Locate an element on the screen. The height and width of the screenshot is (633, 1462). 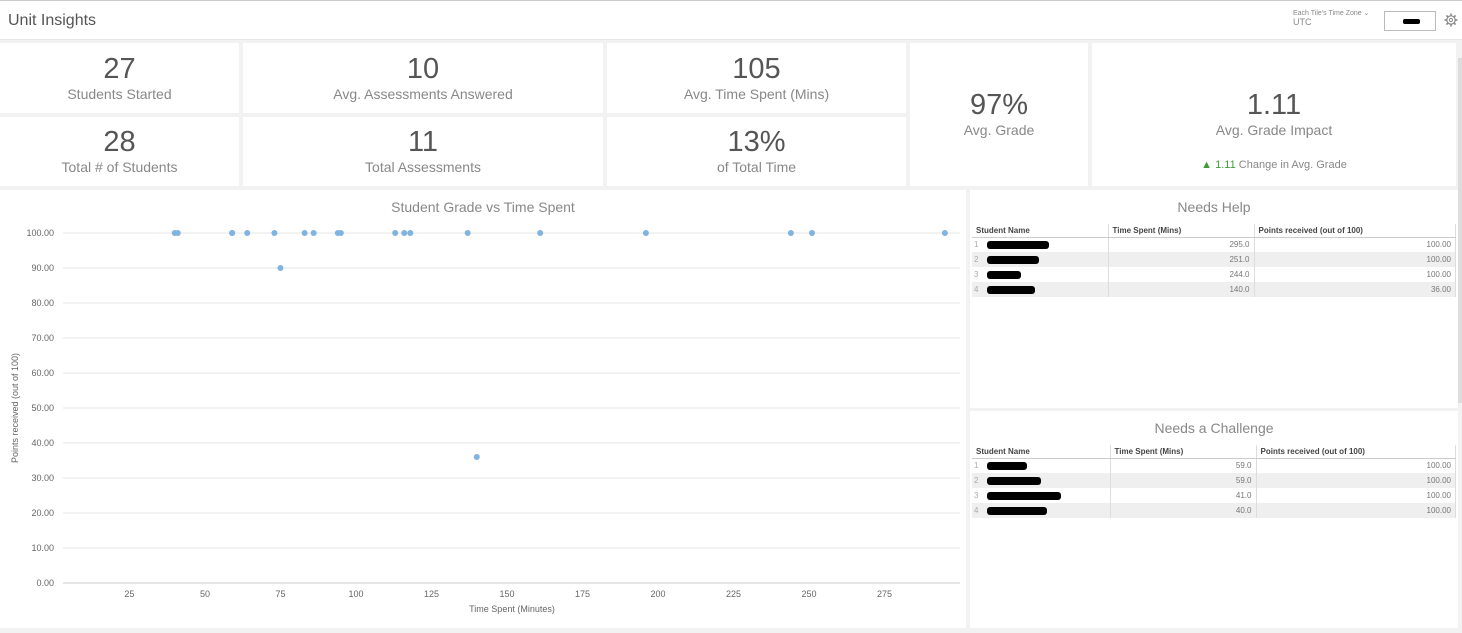
y-tick-label: 10.00 is located at coordinates (42, 548).